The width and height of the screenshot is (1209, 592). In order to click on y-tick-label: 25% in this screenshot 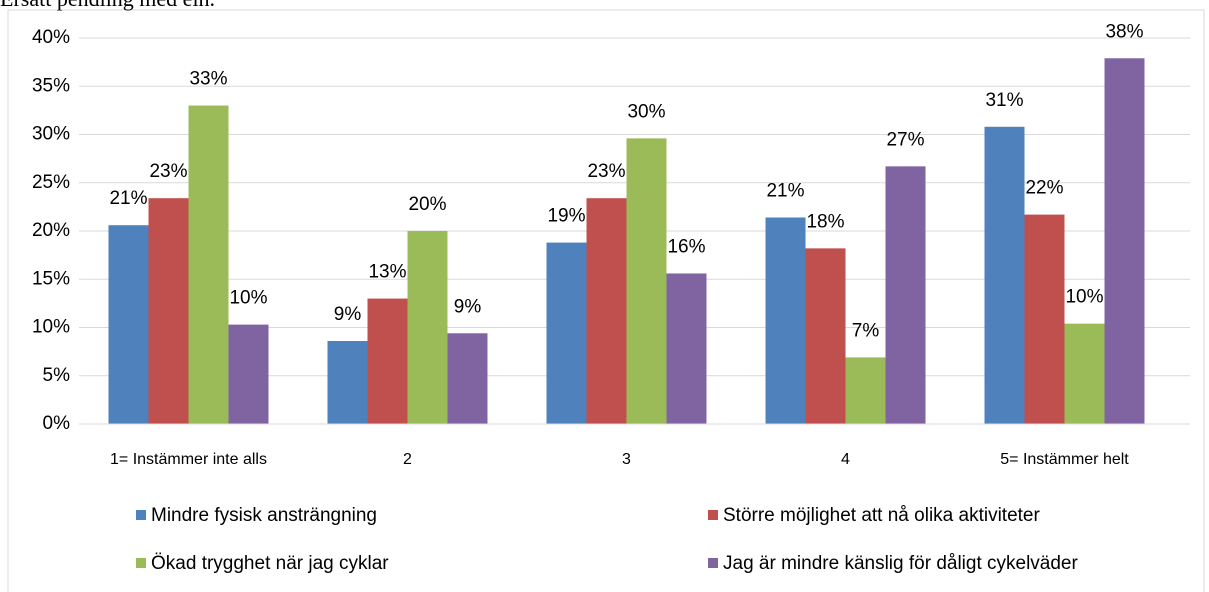, I will do `click(51, 182)`.